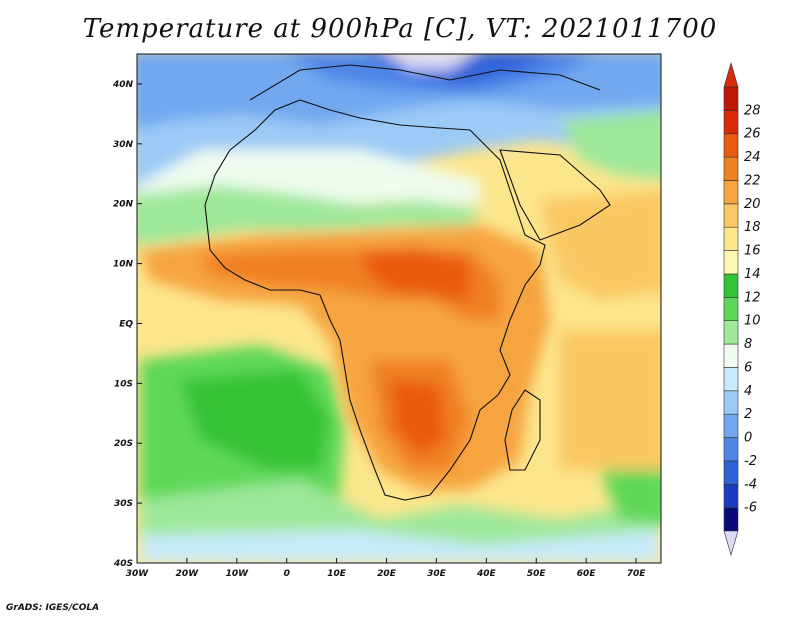  I want to click on lat-tick-label: 10N, so click(123, 265).